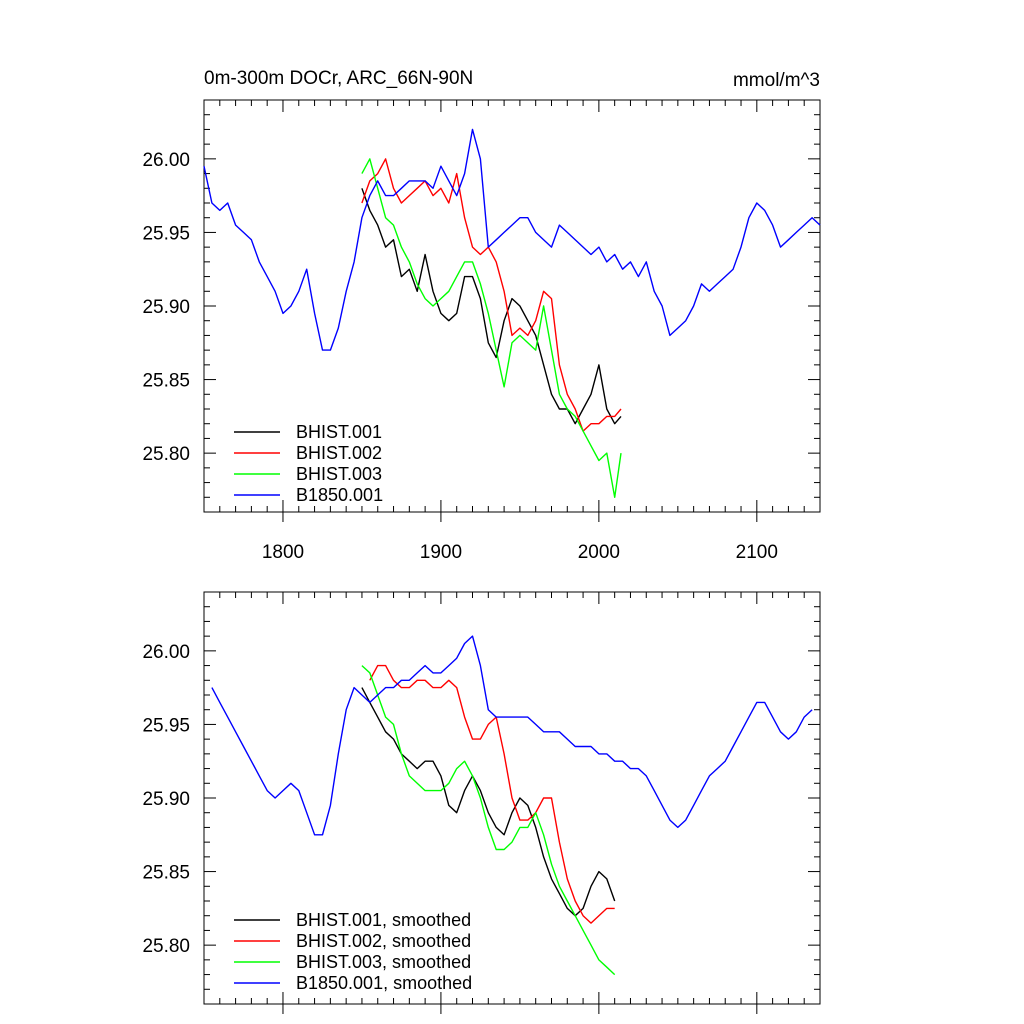 This screenshot has height=1024, width=1024. I want to click on x-tick-label: 2000, so click(599, 552).